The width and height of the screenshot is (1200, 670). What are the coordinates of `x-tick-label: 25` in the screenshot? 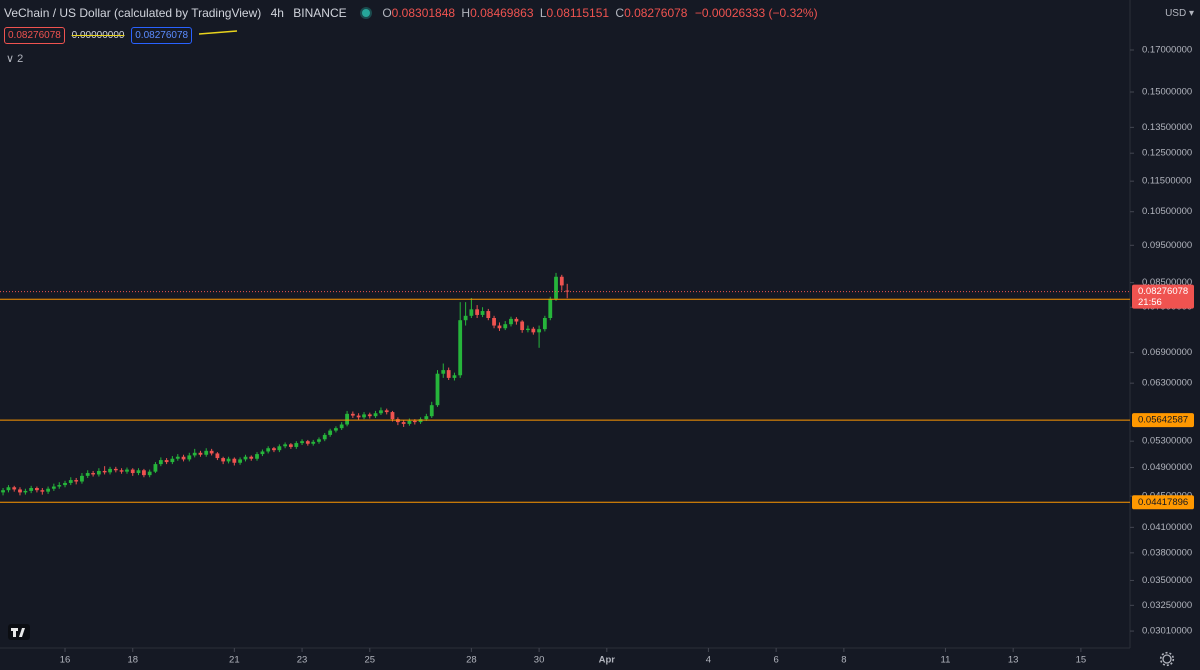 It's located at (369, 660).